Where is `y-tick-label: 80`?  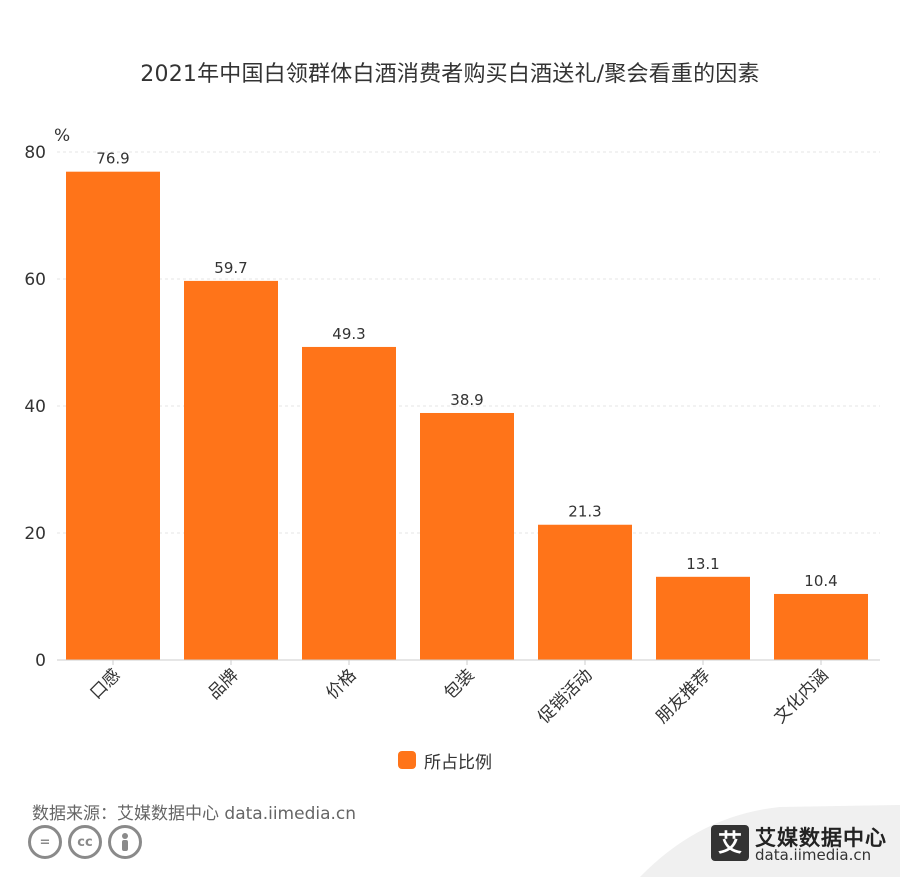
y-tick-label: 80 is located at coordinates (35, 153).